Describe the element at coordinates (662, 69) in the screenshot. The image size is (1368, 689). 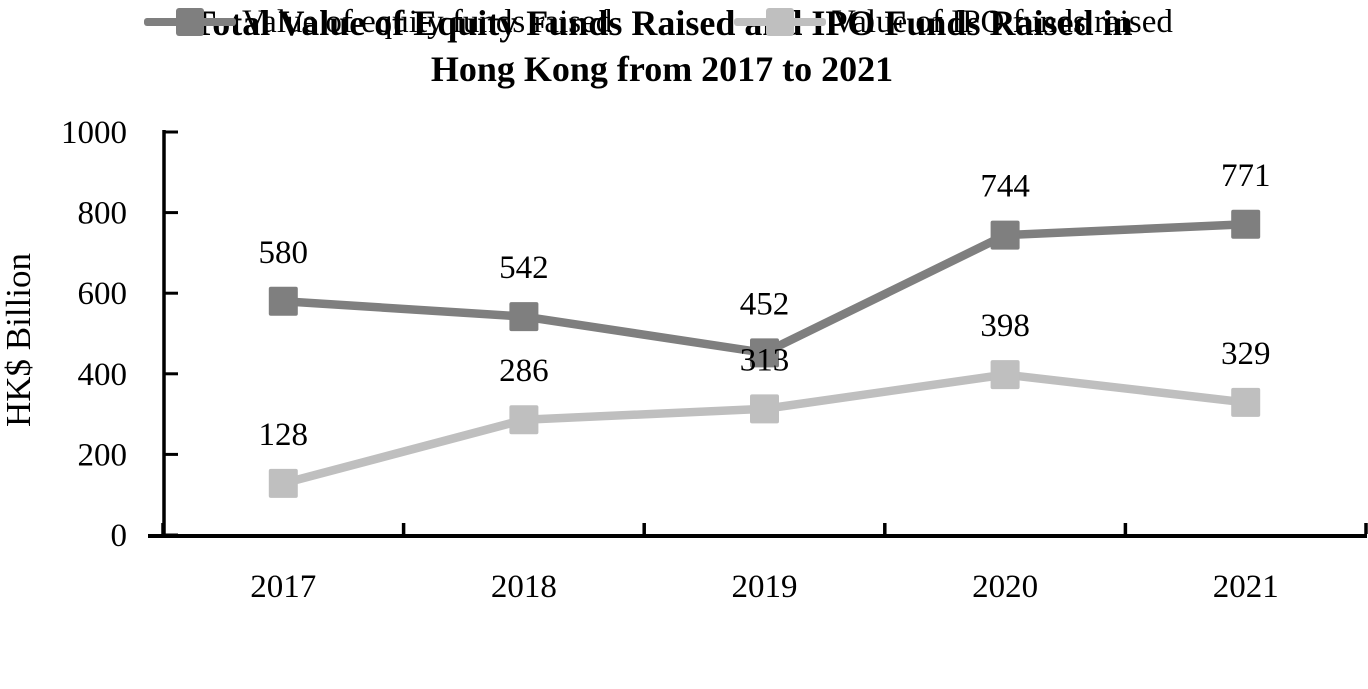
I see `chart-title-line-2: Hong Kong from 2017 to 2021` at that location.